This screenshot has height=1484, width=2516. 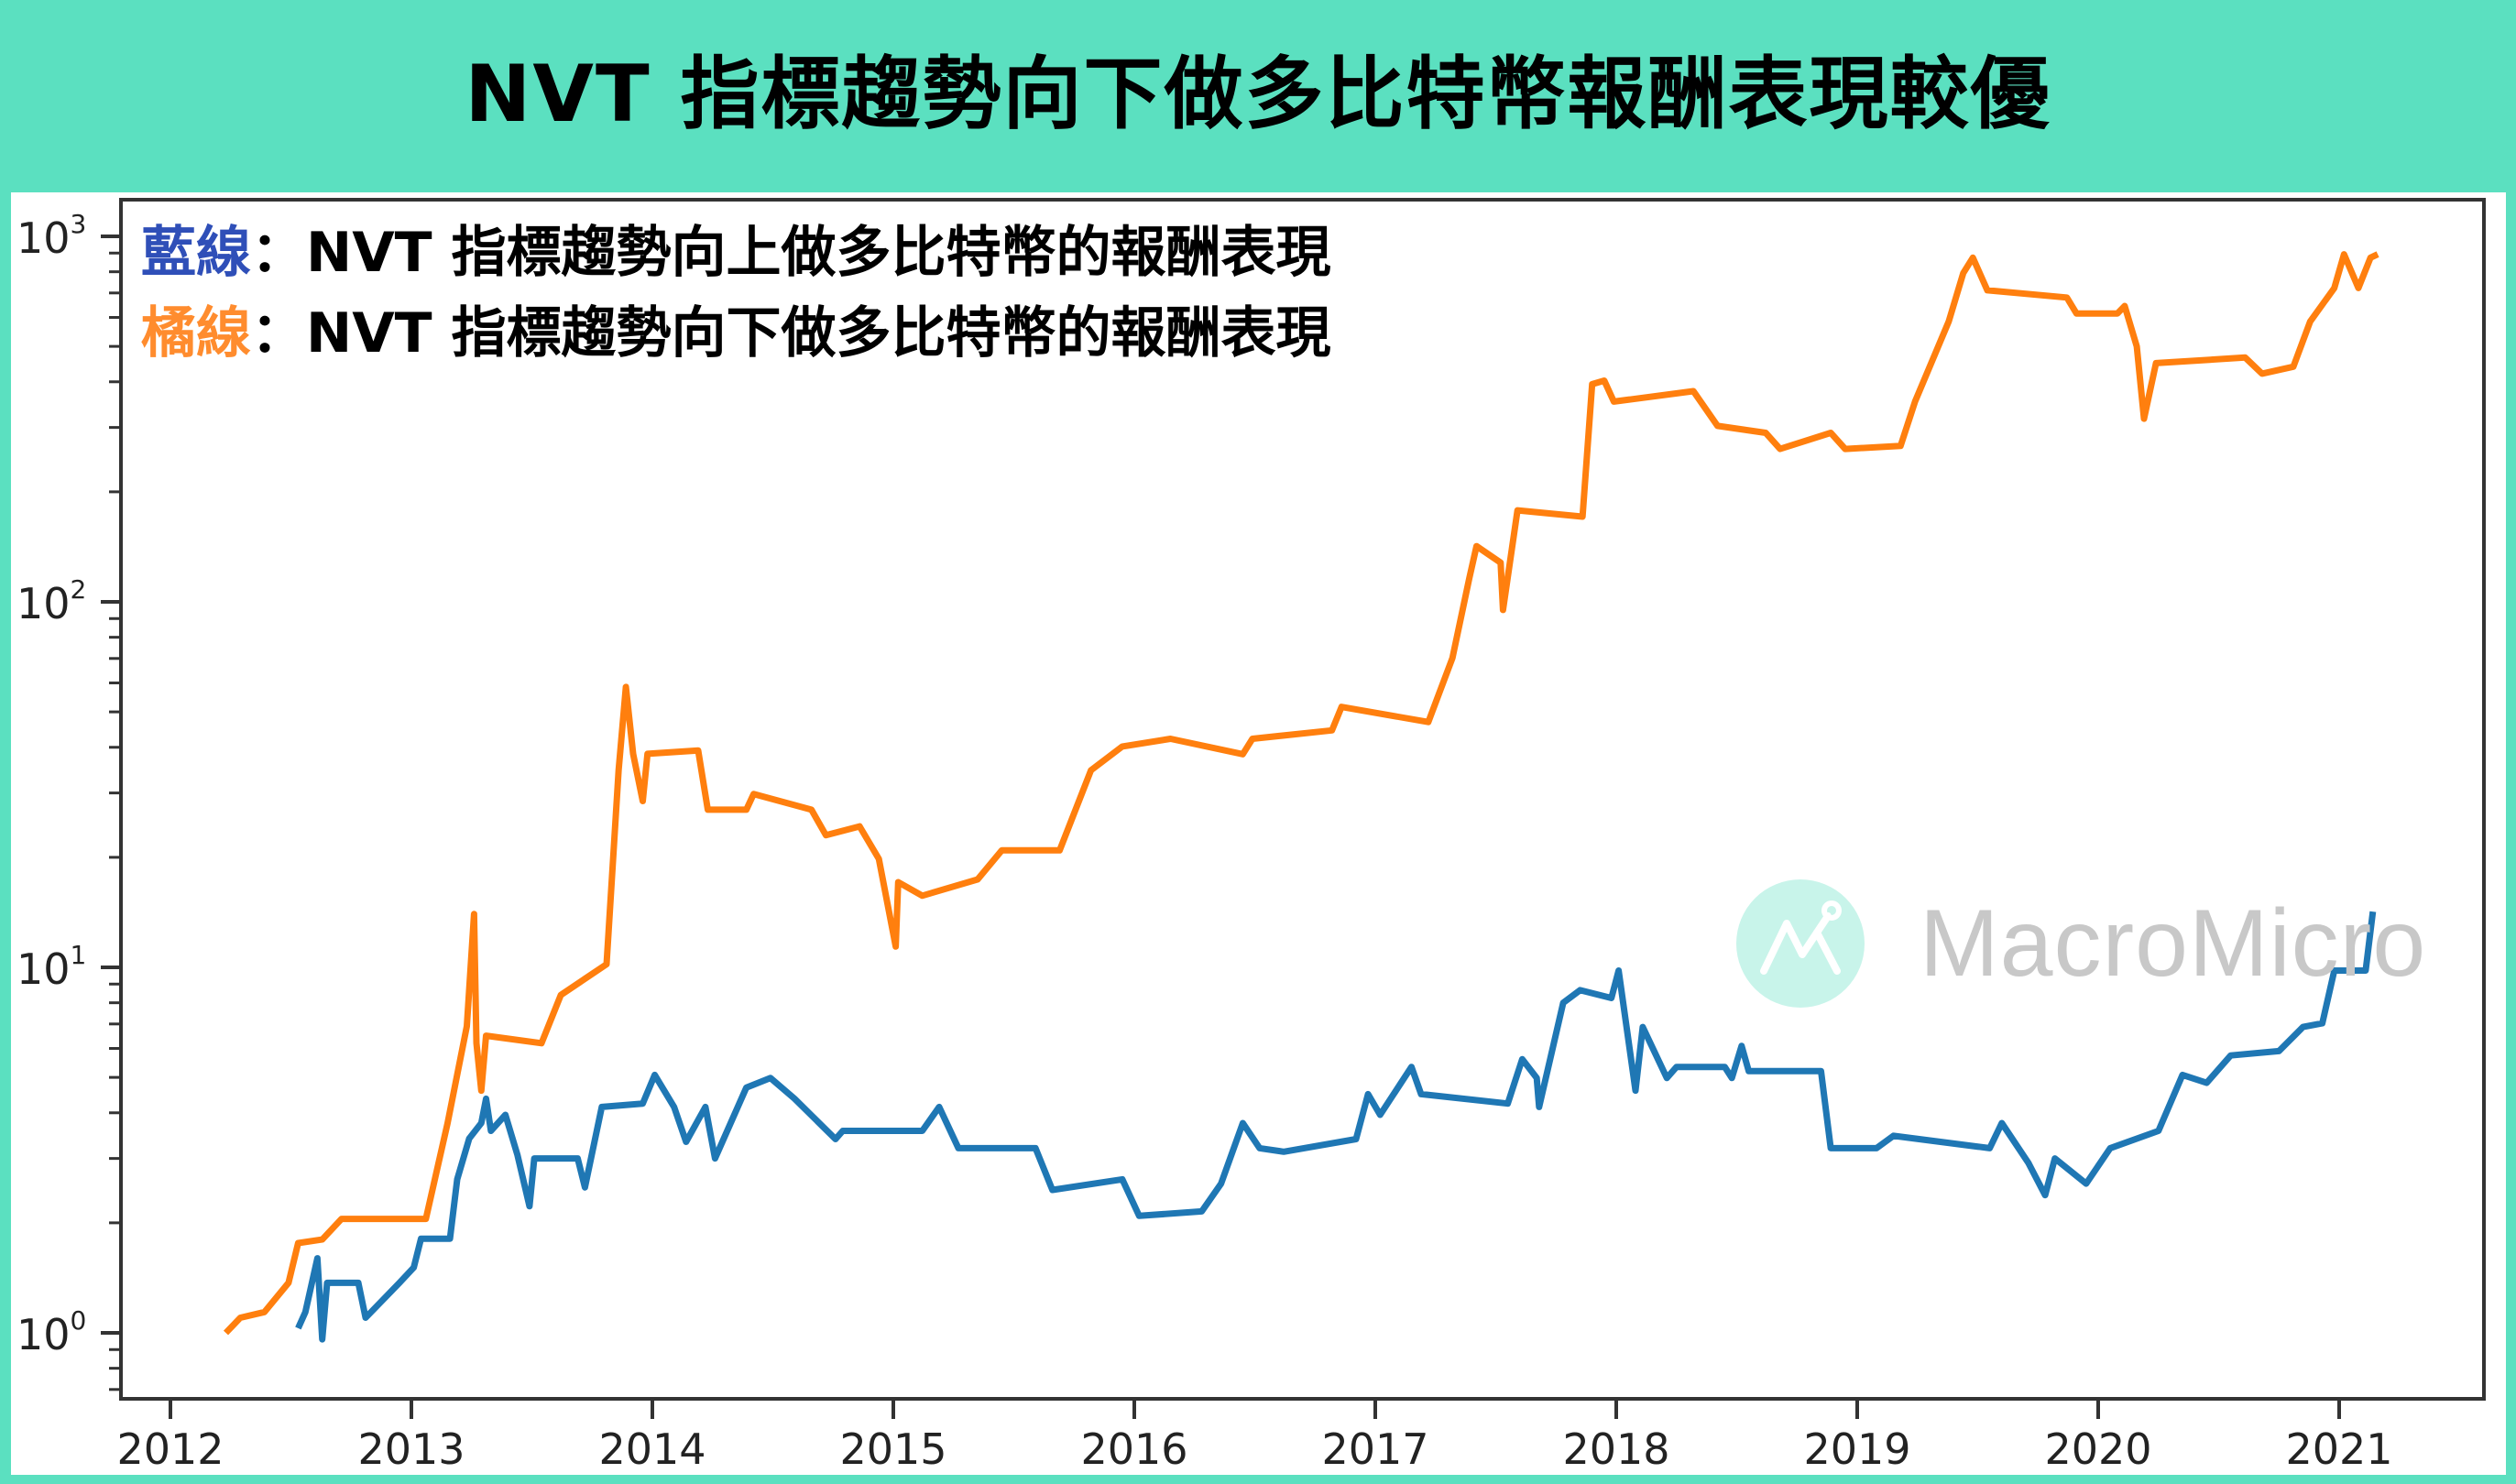 What do you see at coordinates (51, 1332) in the screenshot?
I see `y-tick-label: 10⁰` at bounding box center [51, 1332].